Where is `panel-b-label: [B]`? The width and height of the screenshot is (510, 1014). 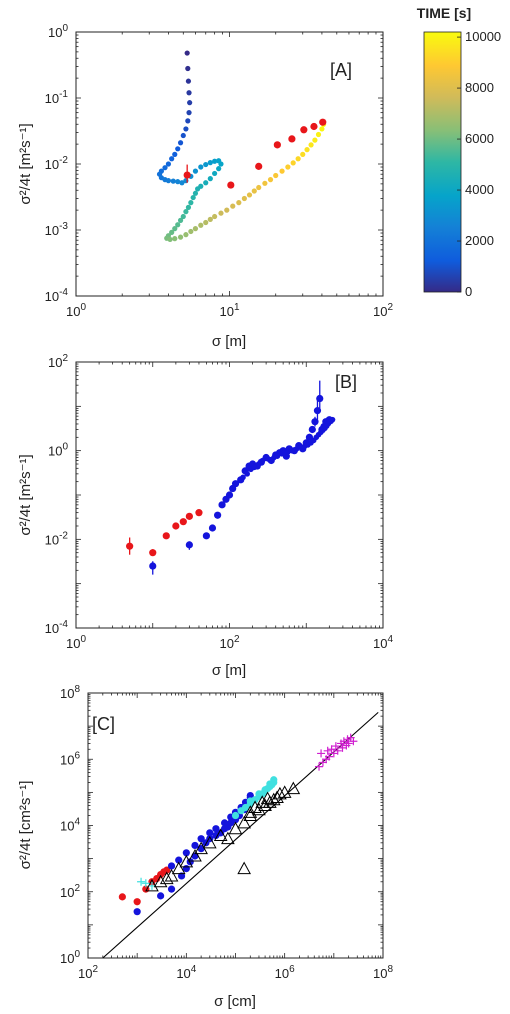 panel-b-label: [B] is located at coordinates (346, 382).